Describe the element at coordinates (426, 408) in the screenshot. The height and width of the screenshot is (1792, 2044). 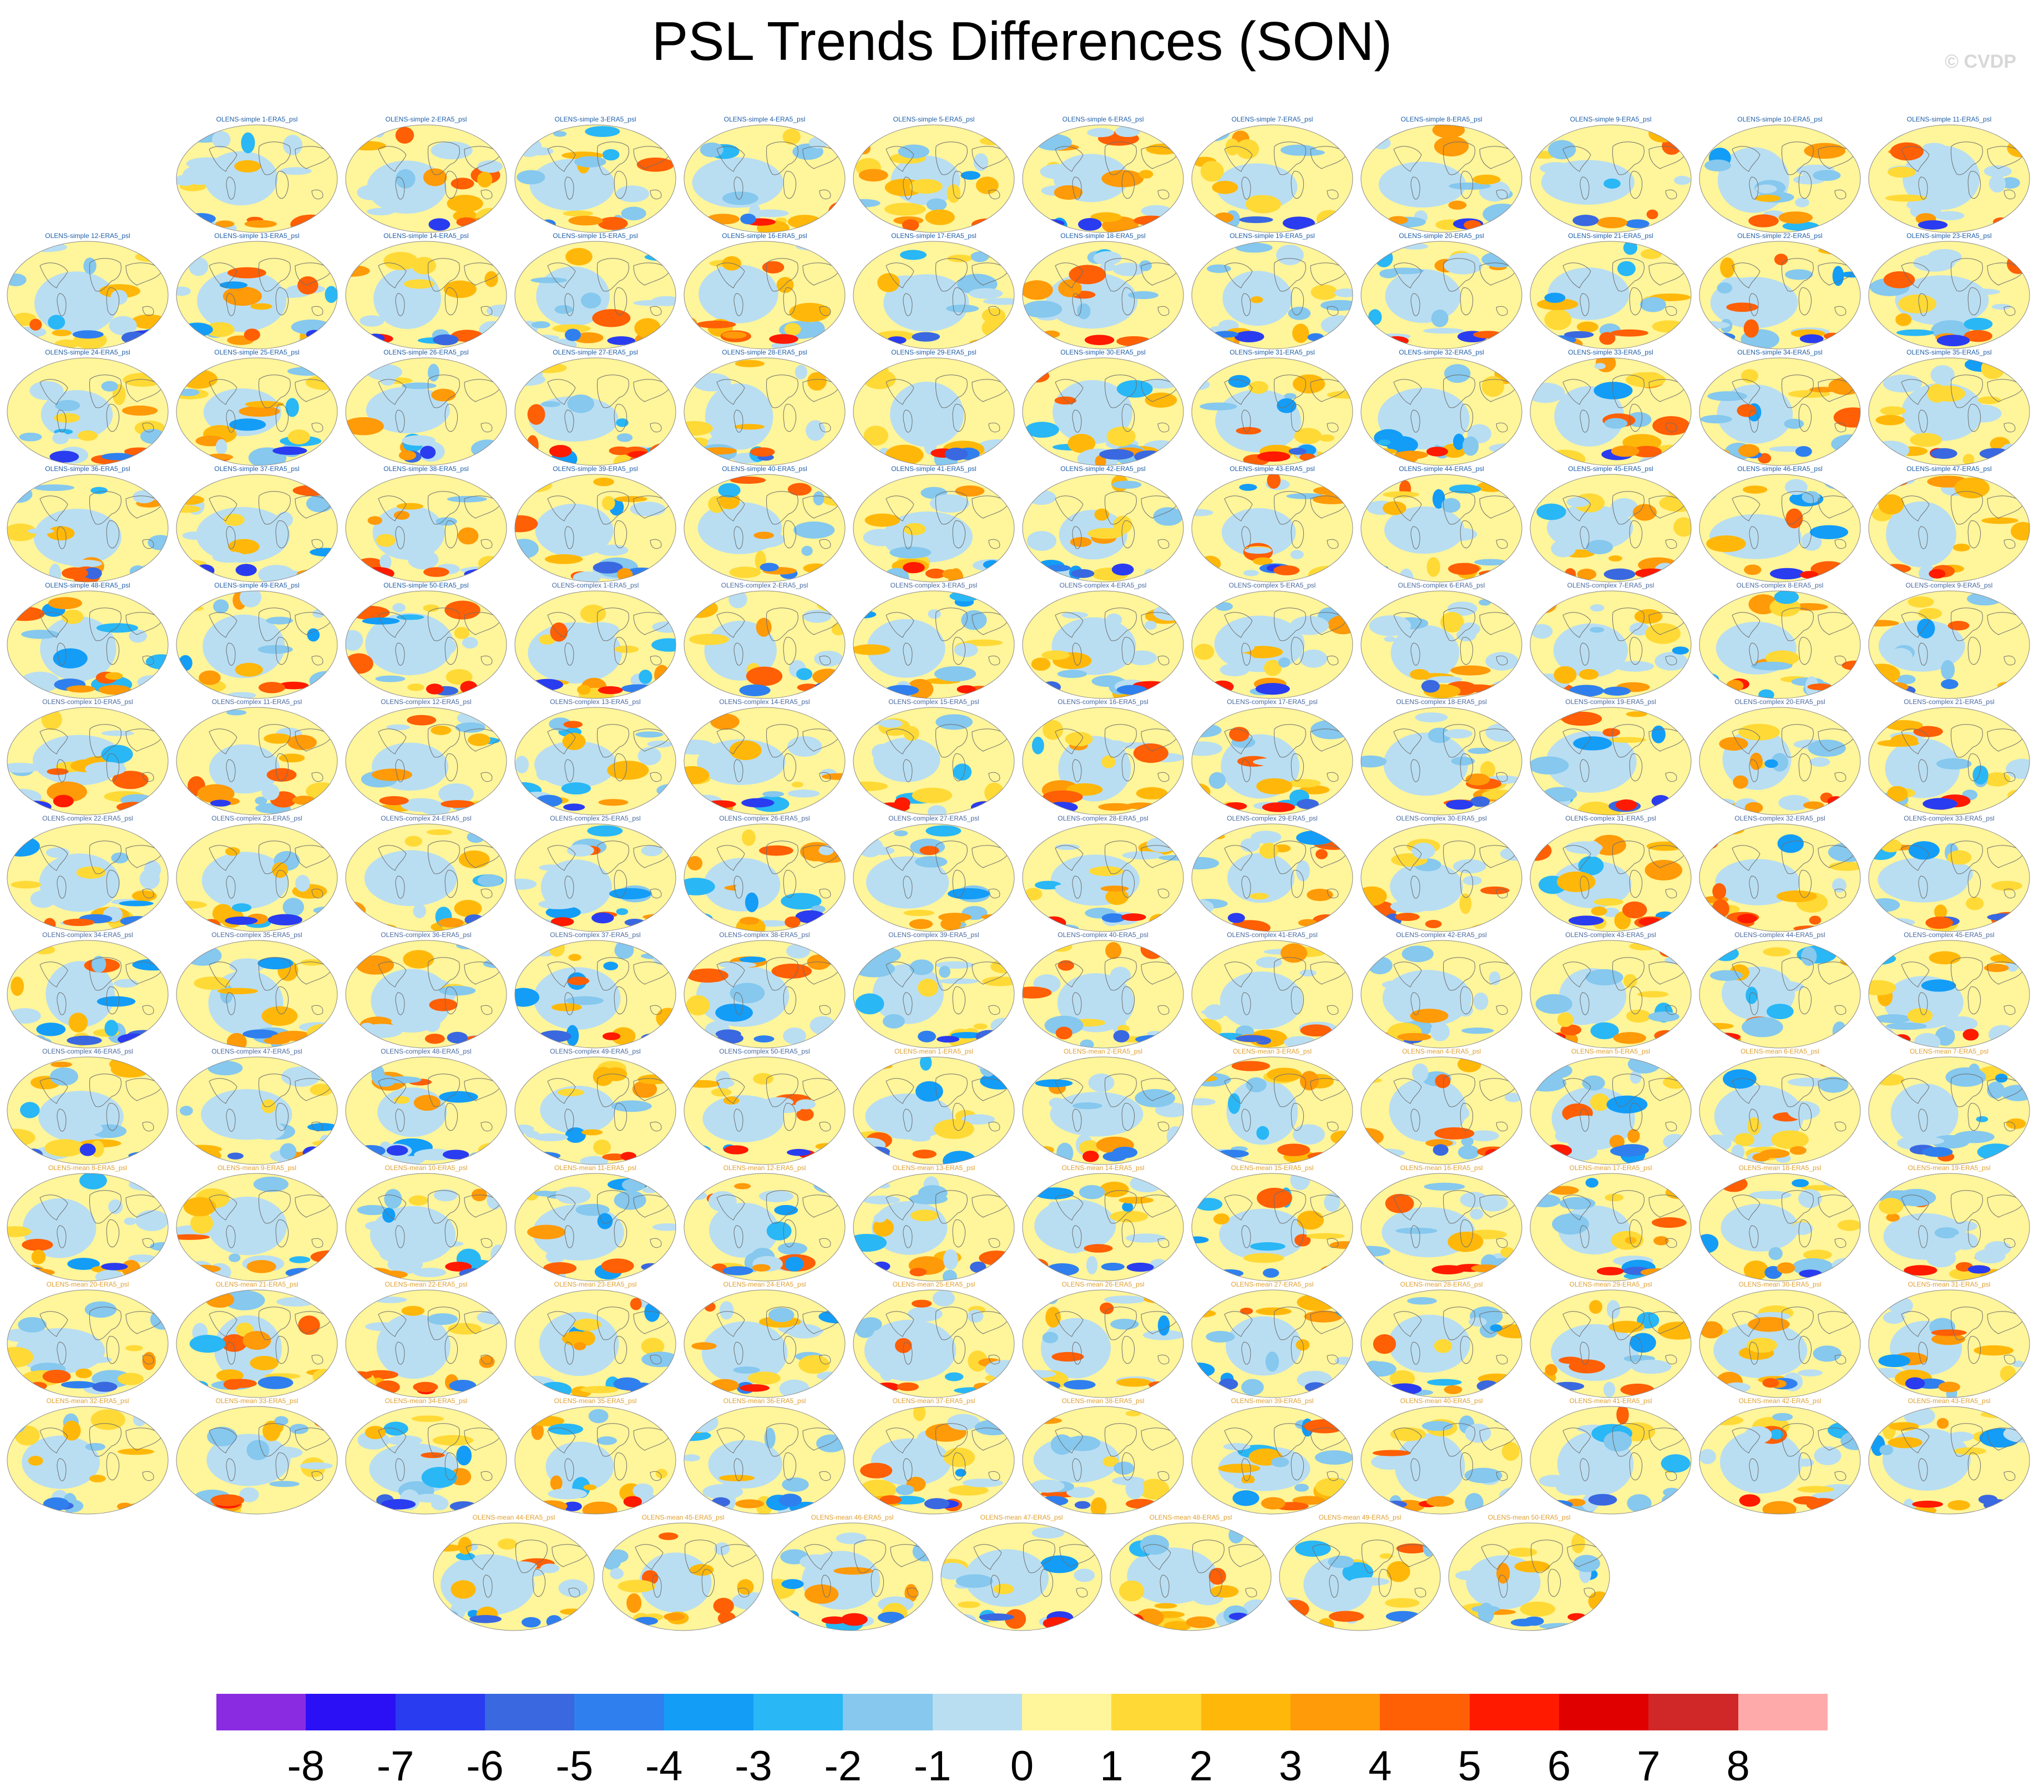
I see `map-panel: OLENS-simple 26-ERA5_psl` at that location.